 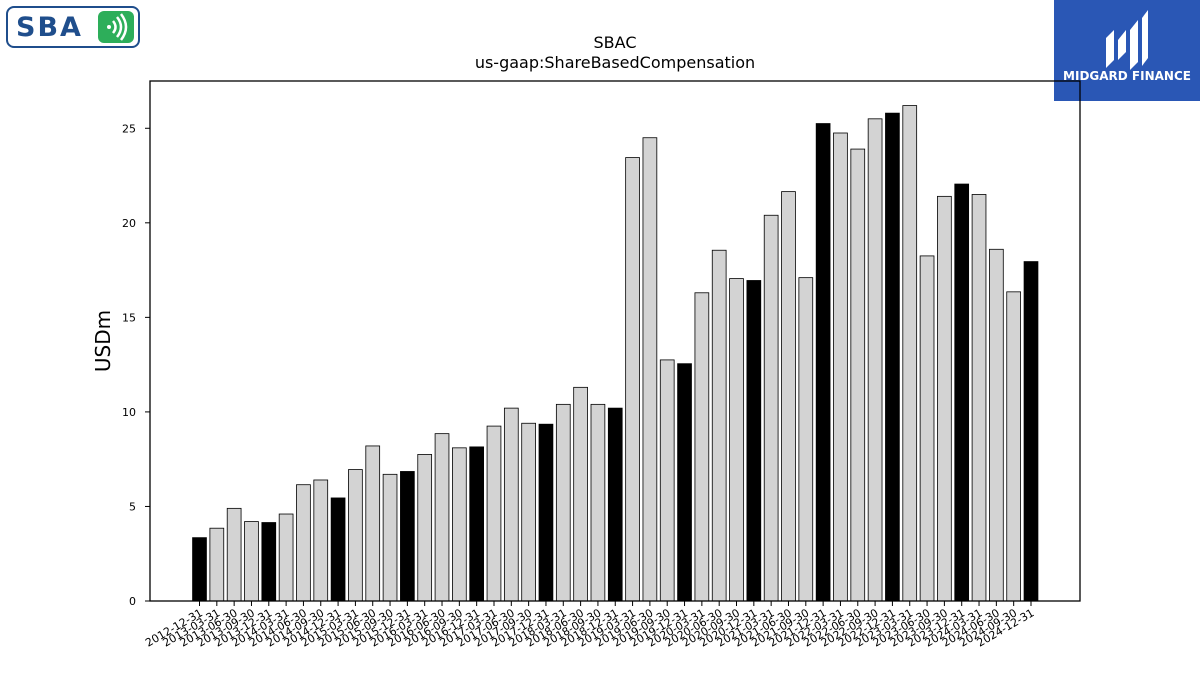 I want to click on midgard-logo-text: MIDGARD FINANCE, so click(x=1127, y=76).